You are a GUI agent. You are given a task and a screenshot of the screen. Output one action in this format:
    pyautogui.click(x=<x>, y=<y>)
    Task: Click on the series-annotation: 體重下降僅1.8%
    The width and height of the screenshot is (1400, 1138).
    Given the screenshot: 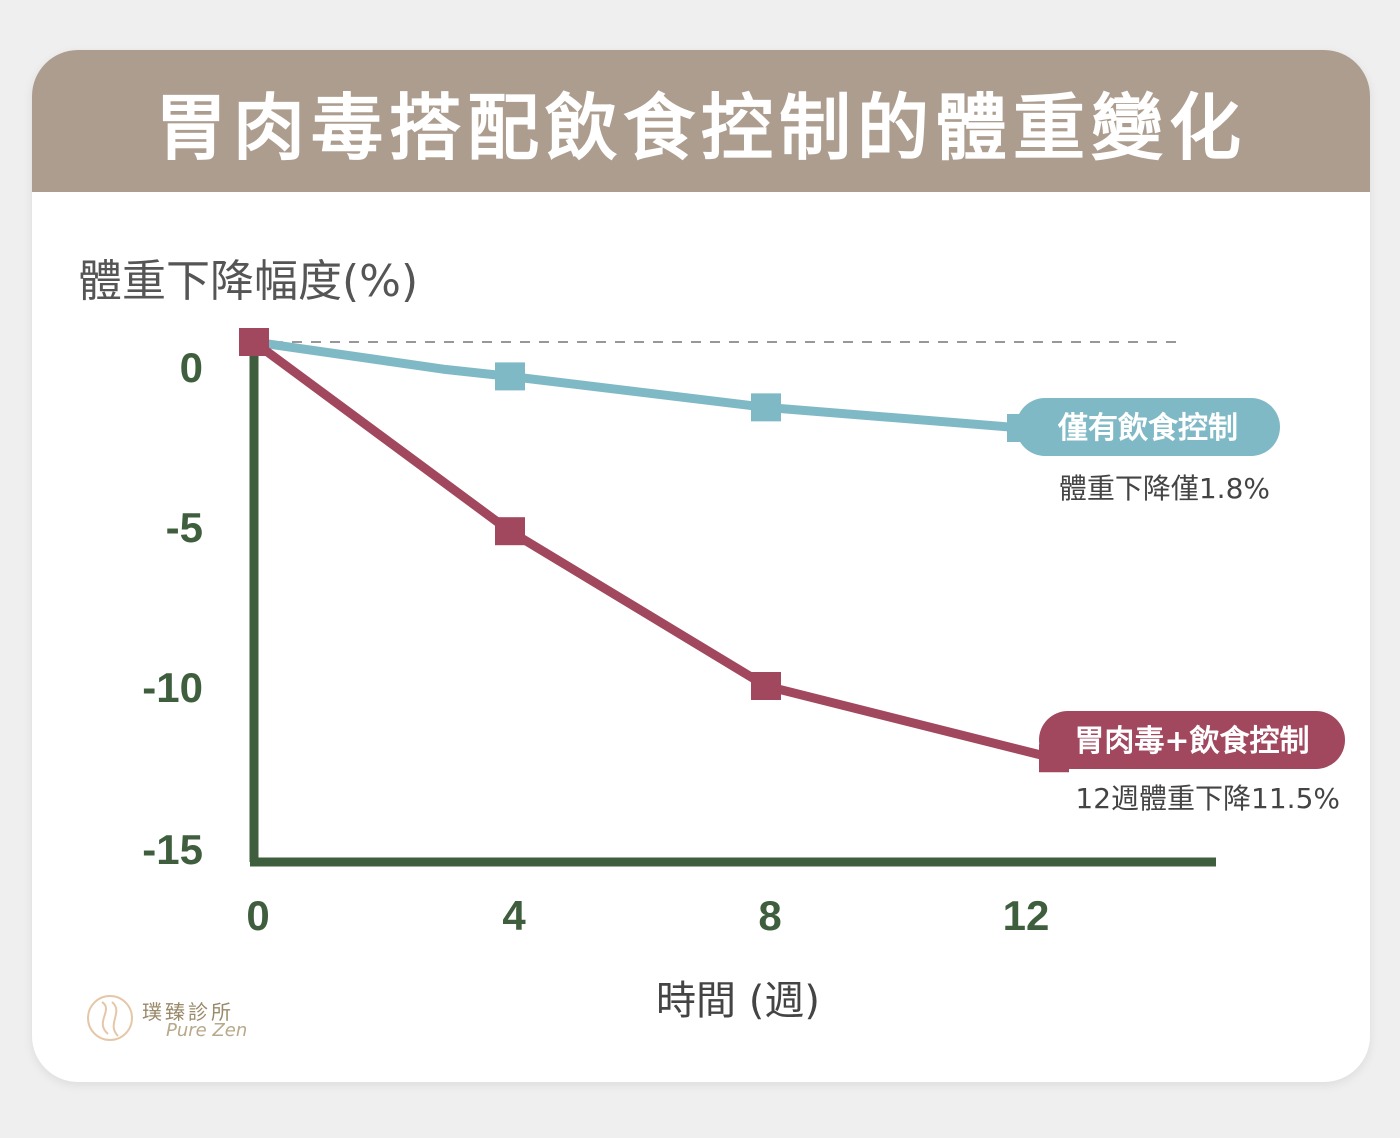 What is the action you would take?
    pyautogui.click(x=1164, y=488)
    